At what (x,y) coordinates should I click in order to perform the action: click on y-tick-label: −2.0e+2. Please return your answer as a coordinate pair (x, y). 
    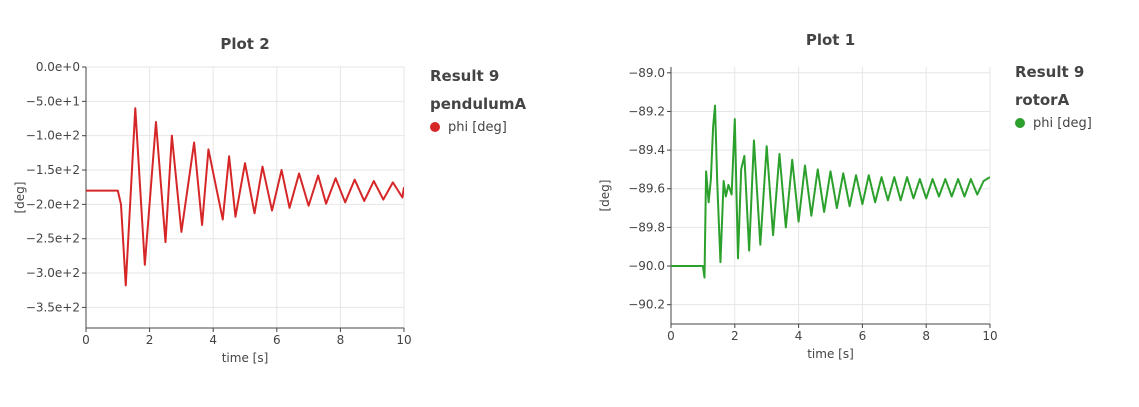
    Looking at the image, I should click on (53, 204).